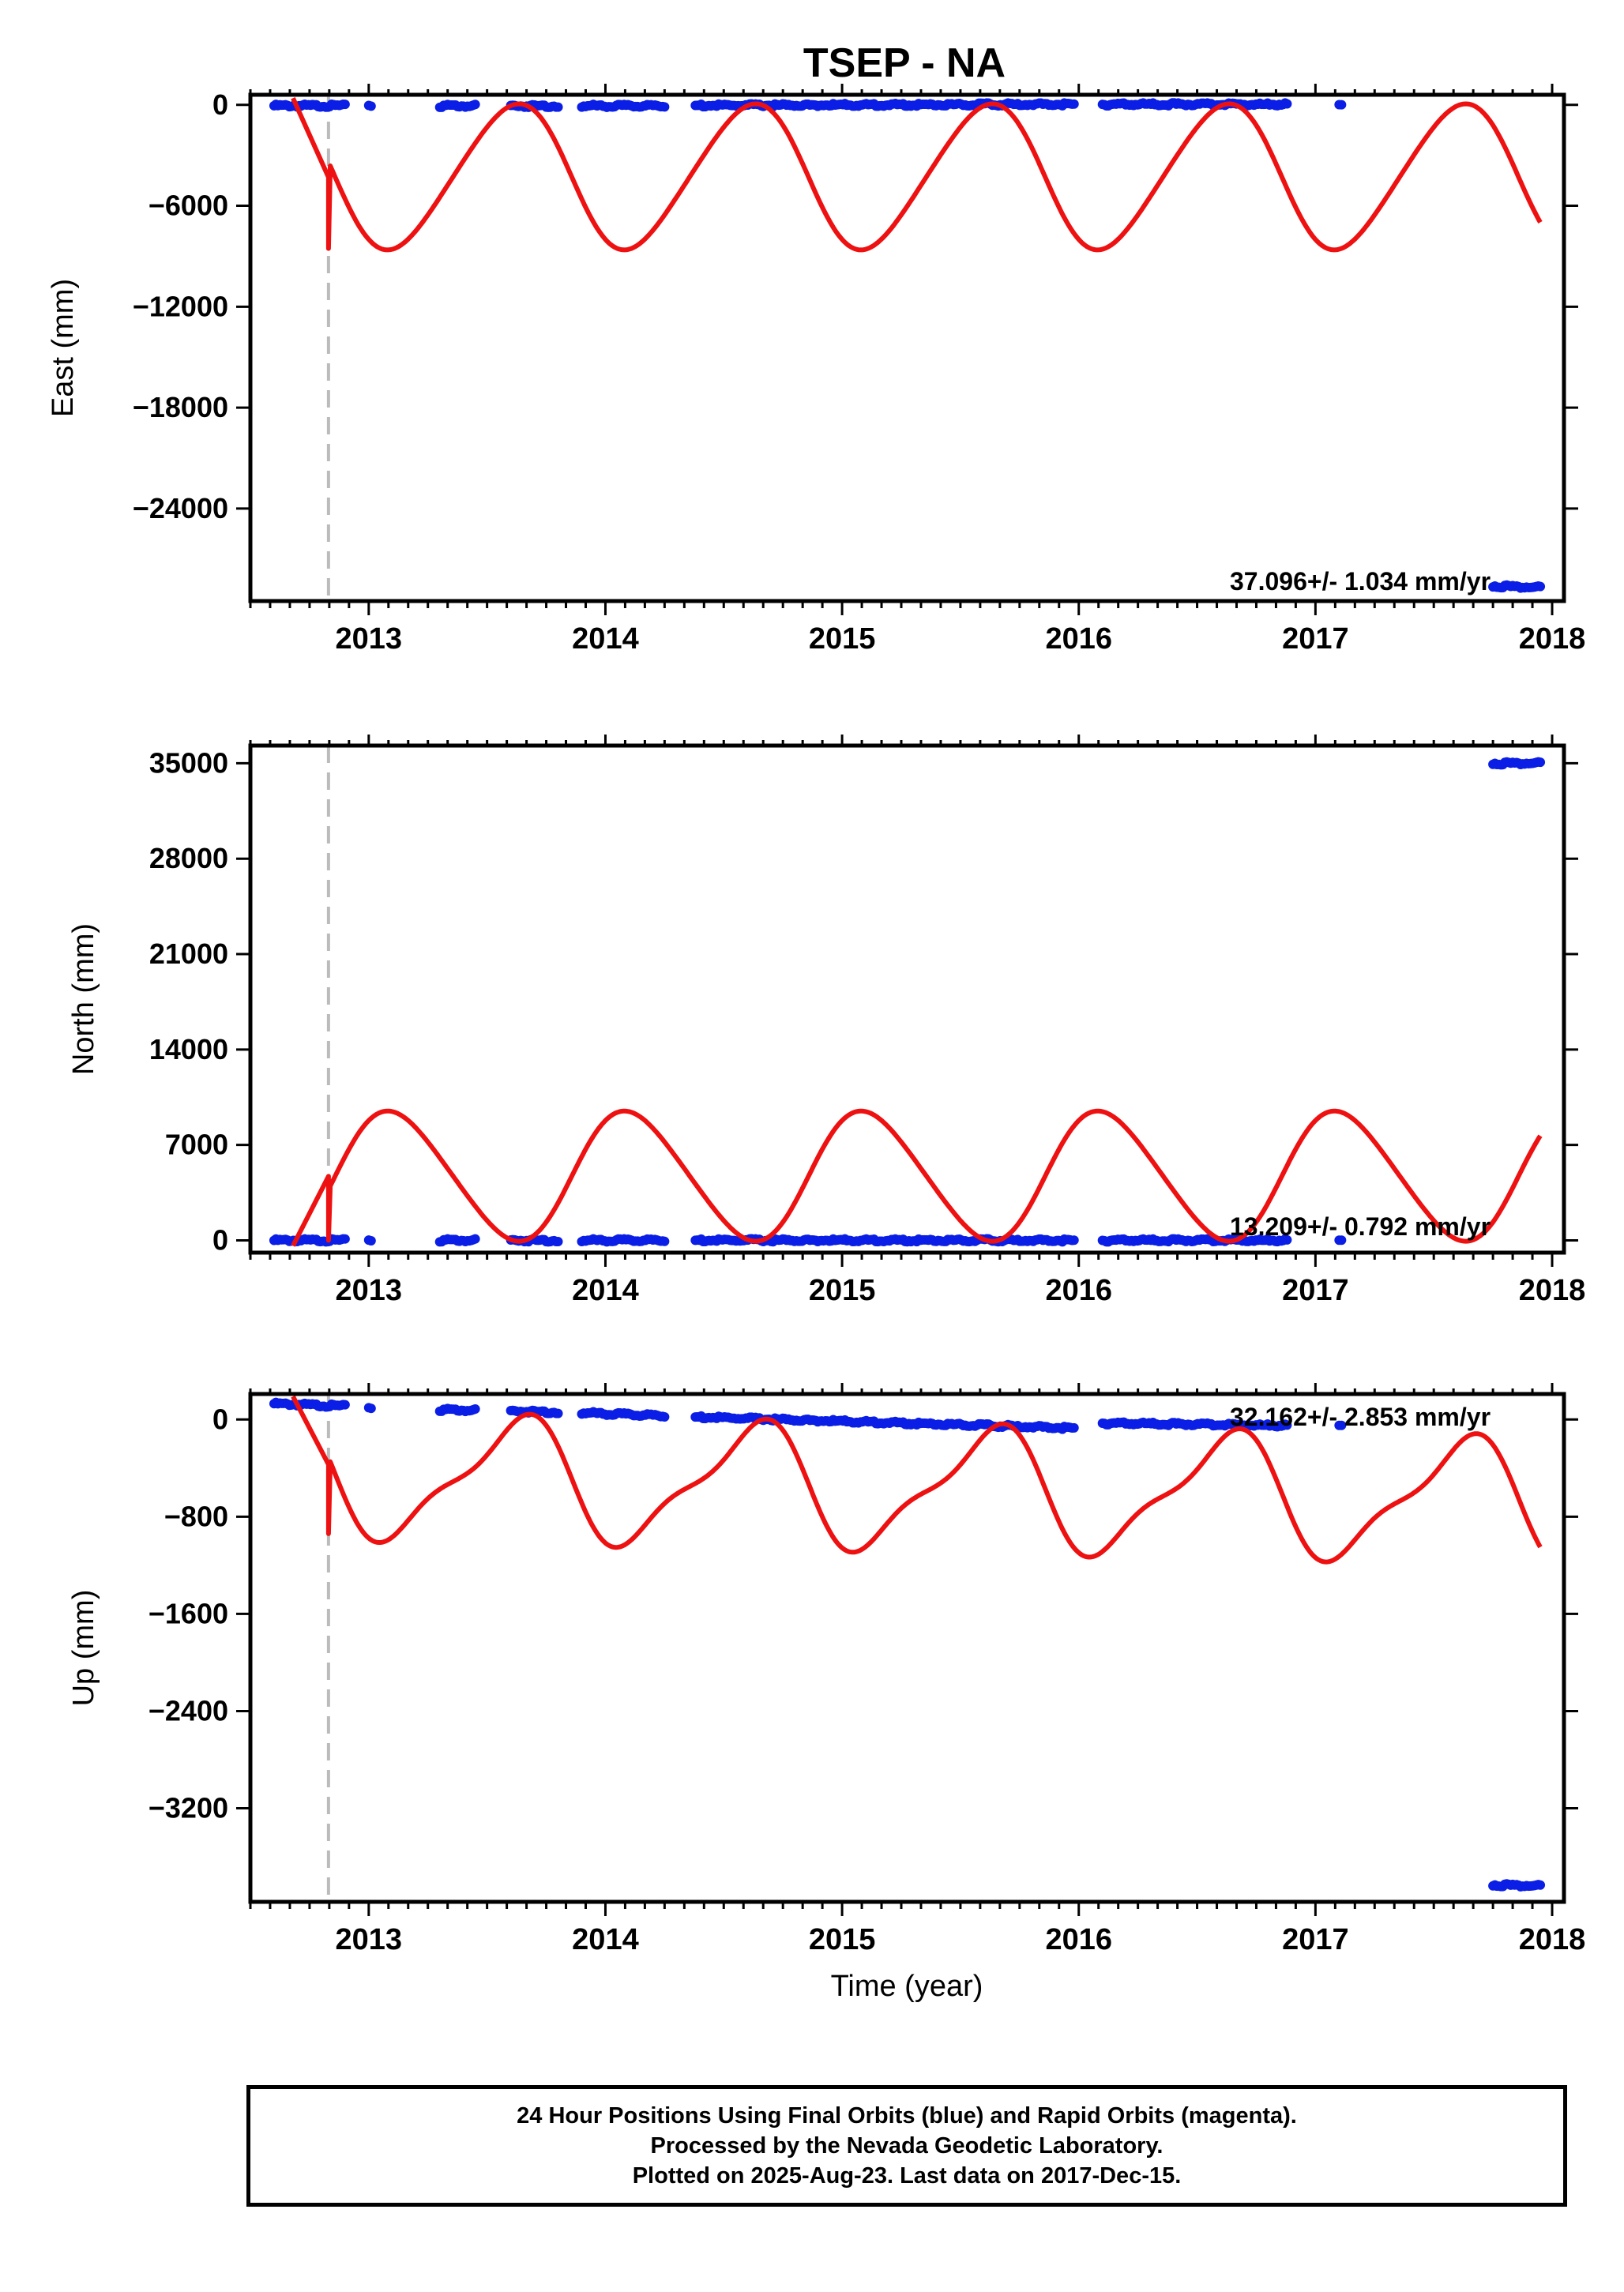  What do you see at coordinates (188, 762) in the screenshot?
I see `y-tick-label: 35000` at bounding box center [188, 762].